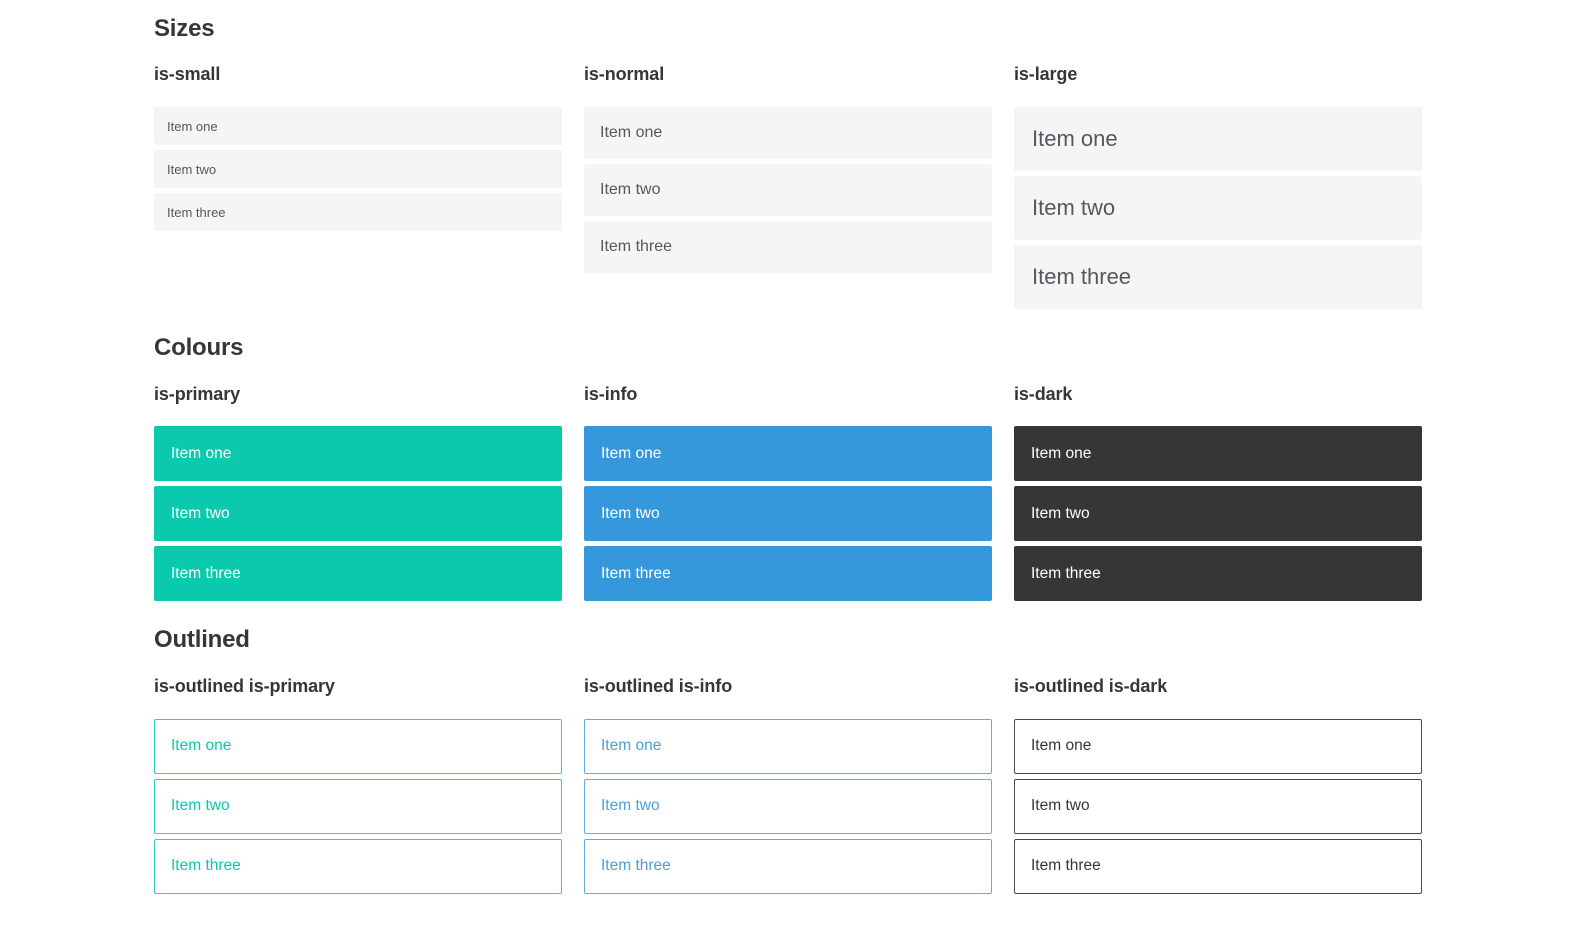  What do you see at coordinates (244, 685) in the screenshot?
I see `group-heading: is-outlined is-primary` at bounding box center [244, 685].